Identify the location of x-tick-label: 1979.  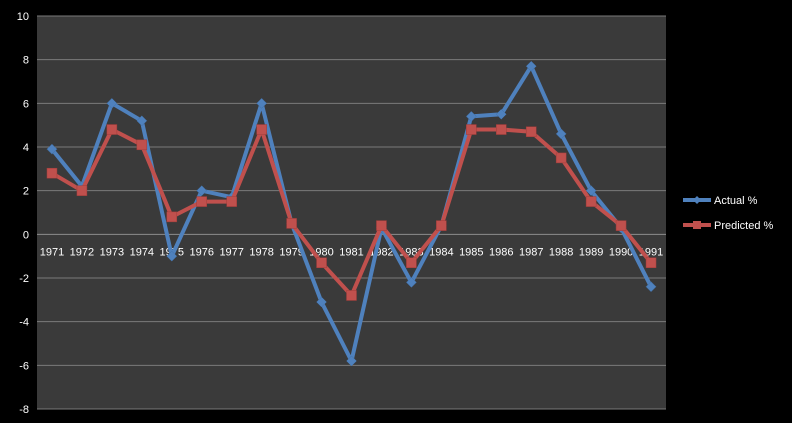
(291, 252).